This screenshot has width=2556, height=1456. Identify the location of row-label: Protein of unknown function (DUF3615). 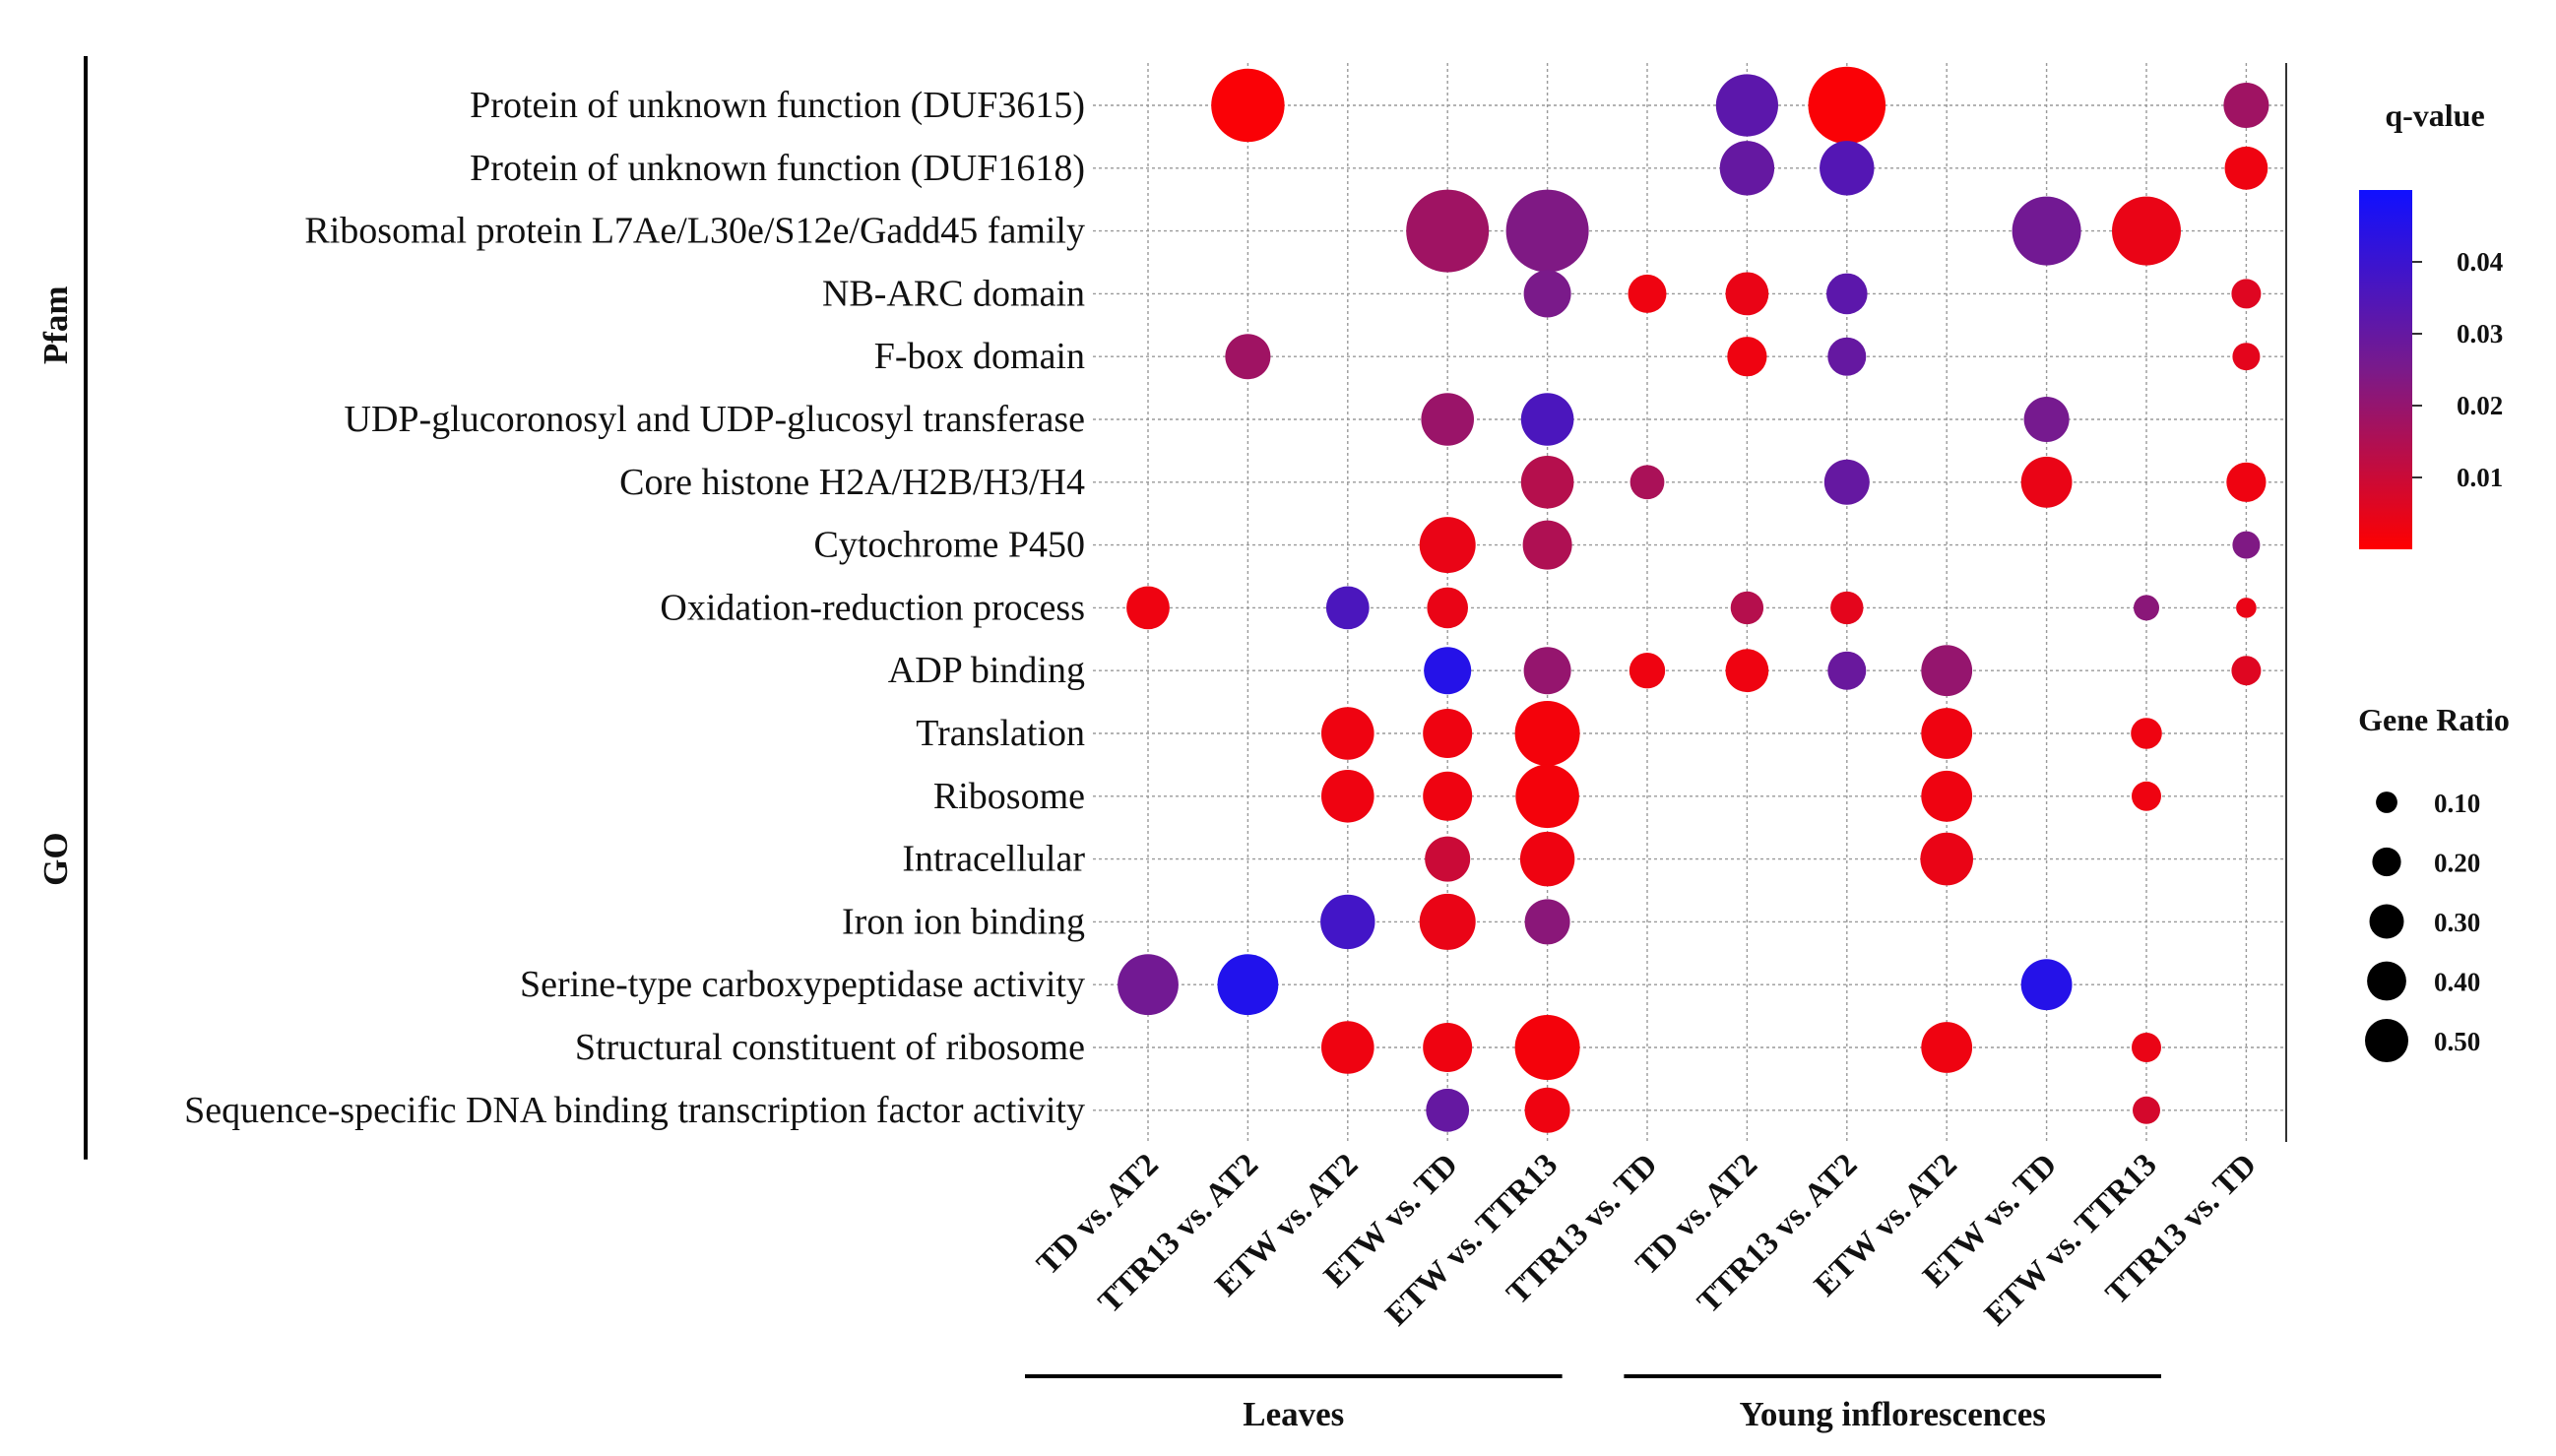
(777, 105).